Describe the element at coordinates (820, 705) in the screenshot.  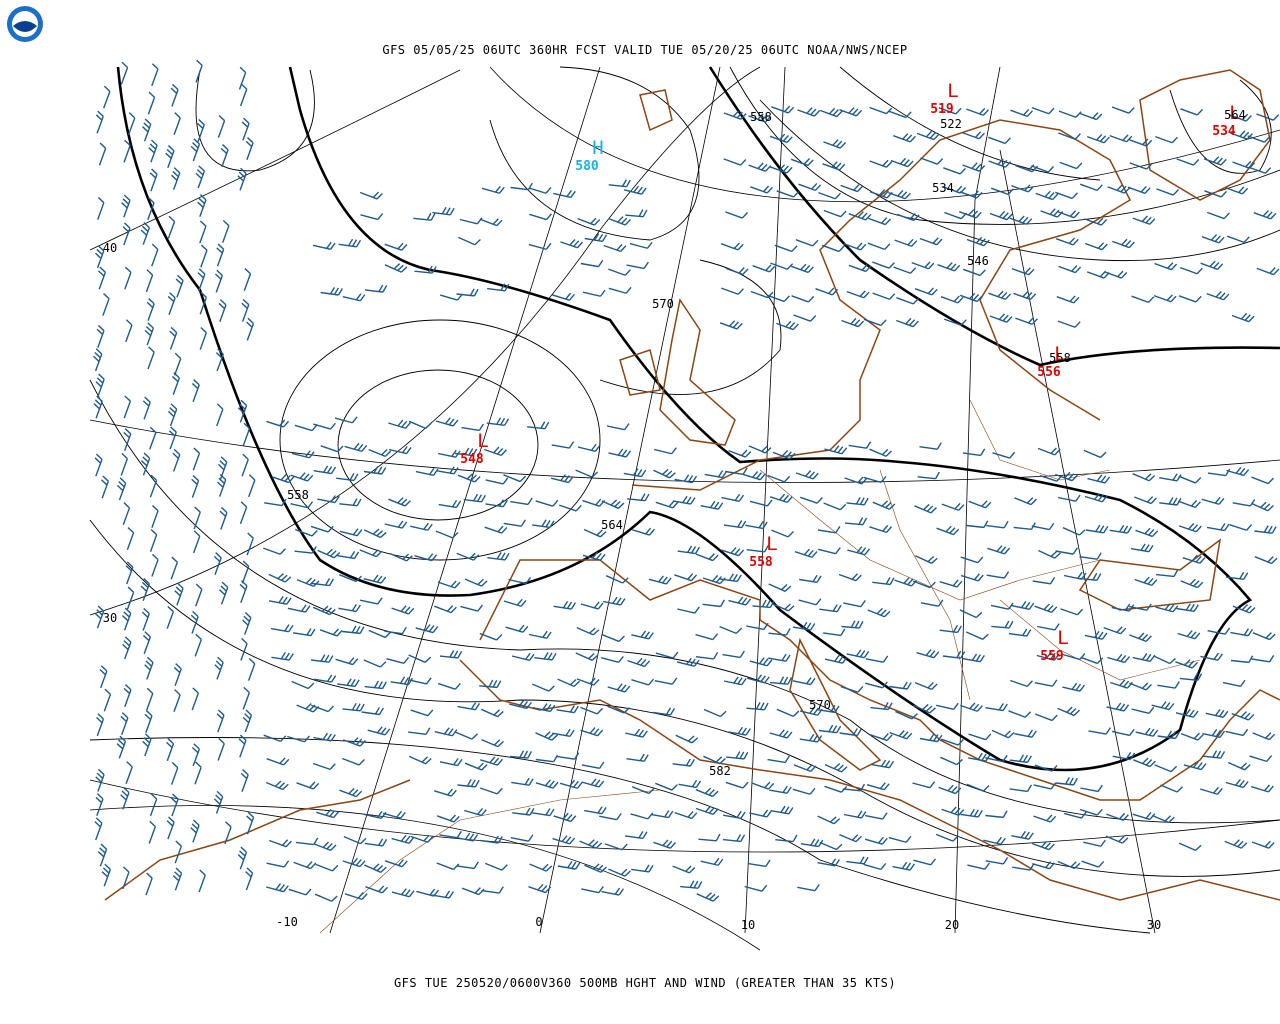
I see `contour-label: 570` at that location.